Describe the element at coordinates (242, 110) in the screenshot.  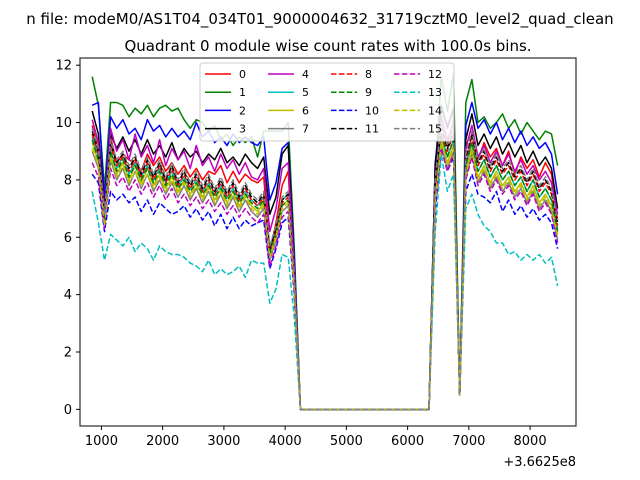
I see `legend-label-2: 2` at that location.